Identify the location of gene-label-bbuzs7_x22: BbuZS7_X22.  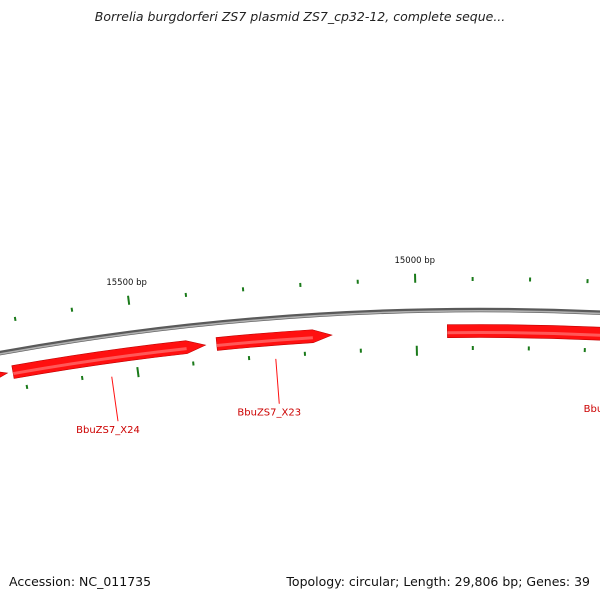
(592, 409).